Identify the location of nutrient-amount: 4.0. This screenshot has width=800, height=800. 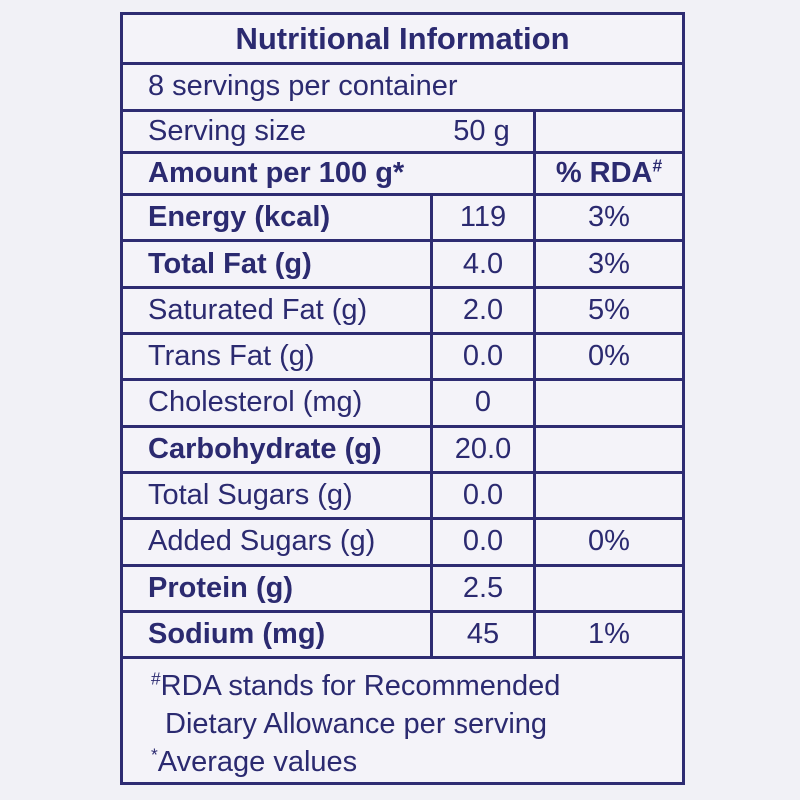
(483, 264).